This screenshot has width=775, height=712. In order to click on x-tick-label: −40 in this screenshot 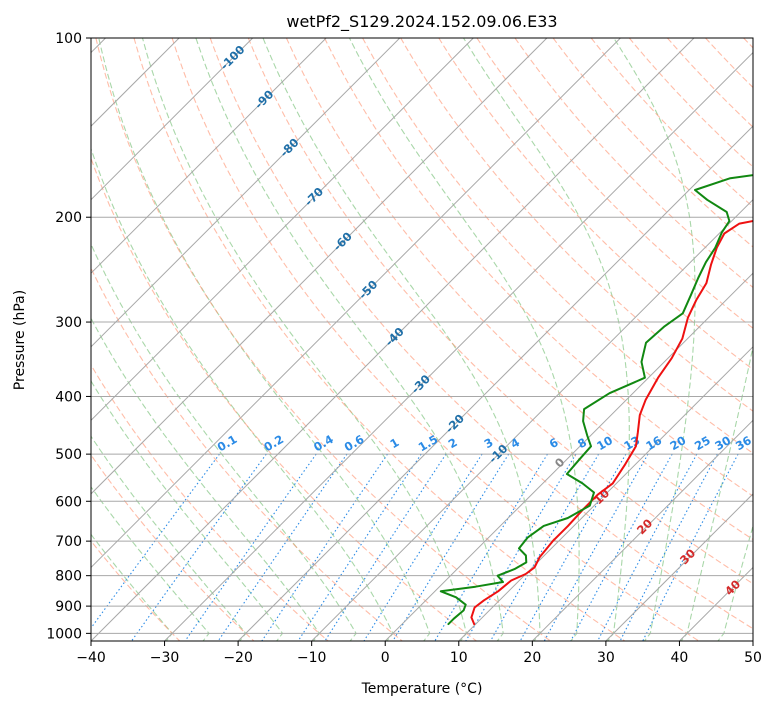, I will do `click(91, 658)`.